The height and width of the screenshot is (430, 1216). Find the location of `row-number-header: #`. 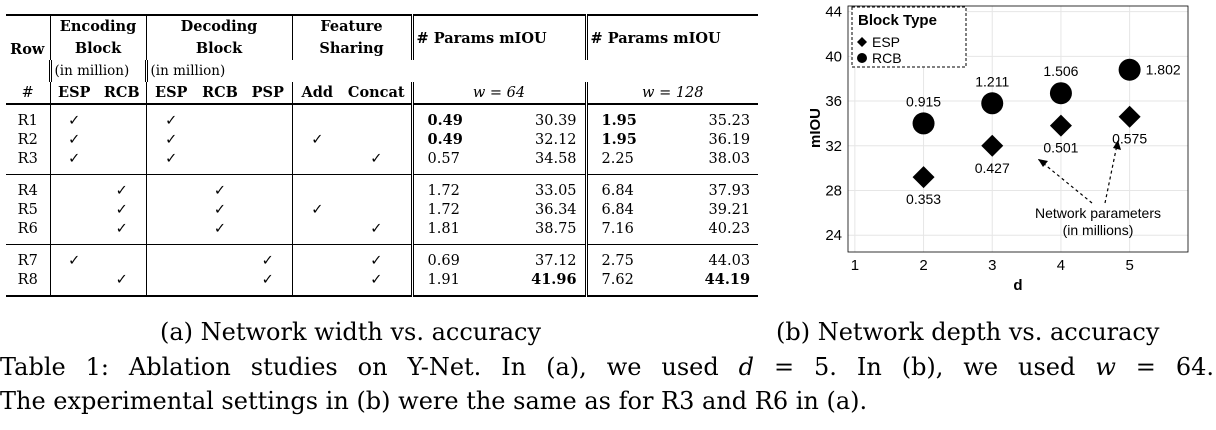

row-number-header: # is located at coordinates (27, 92).